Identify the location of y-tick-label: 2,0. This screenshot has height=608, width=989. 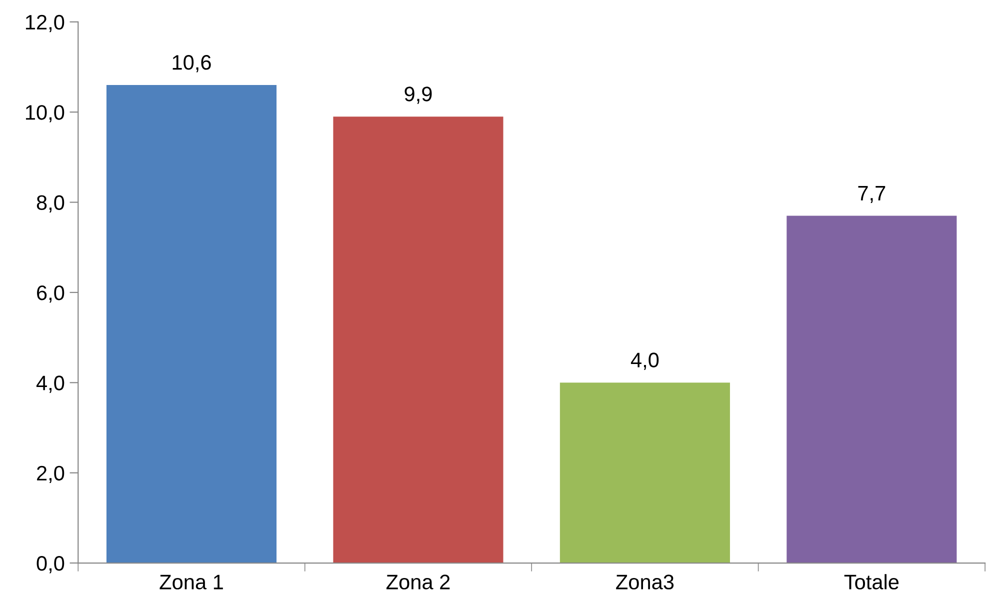
(50, 475).